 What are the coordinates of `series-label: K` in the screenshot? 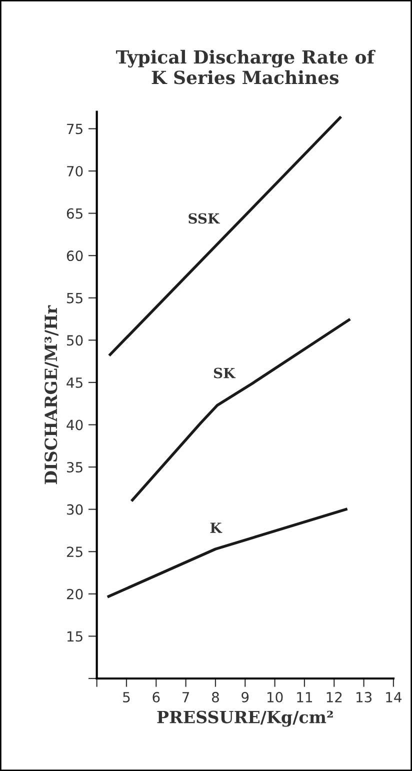 It's located at (216, 527).